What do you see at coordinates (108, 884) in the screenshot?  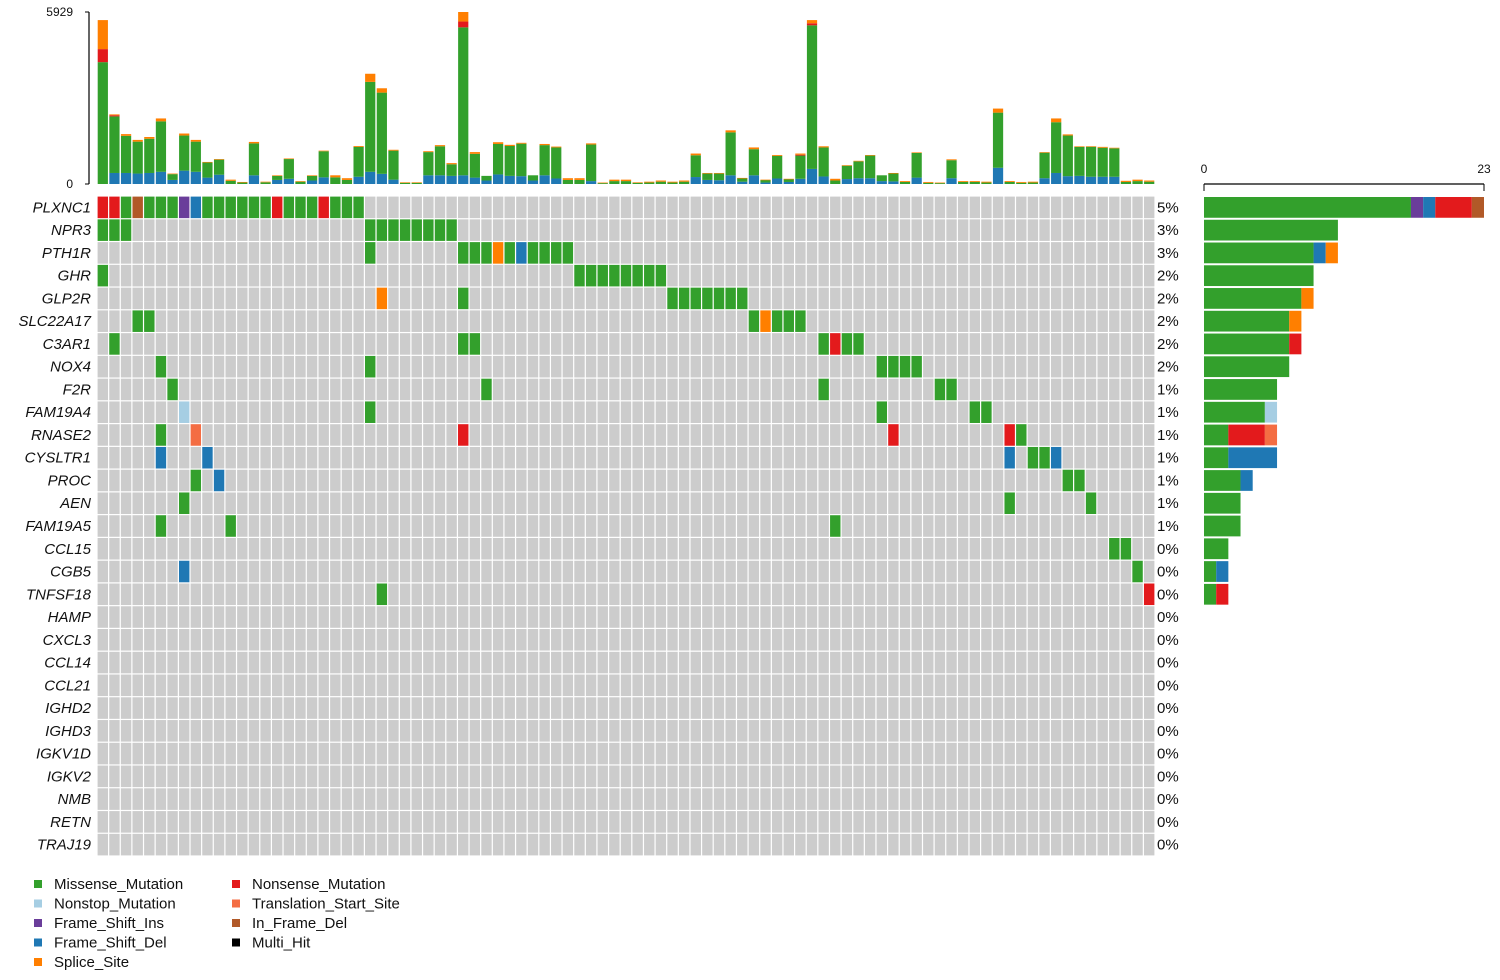 I see `legend-item: Missense_Mutation` at bounding box center [108, 884].